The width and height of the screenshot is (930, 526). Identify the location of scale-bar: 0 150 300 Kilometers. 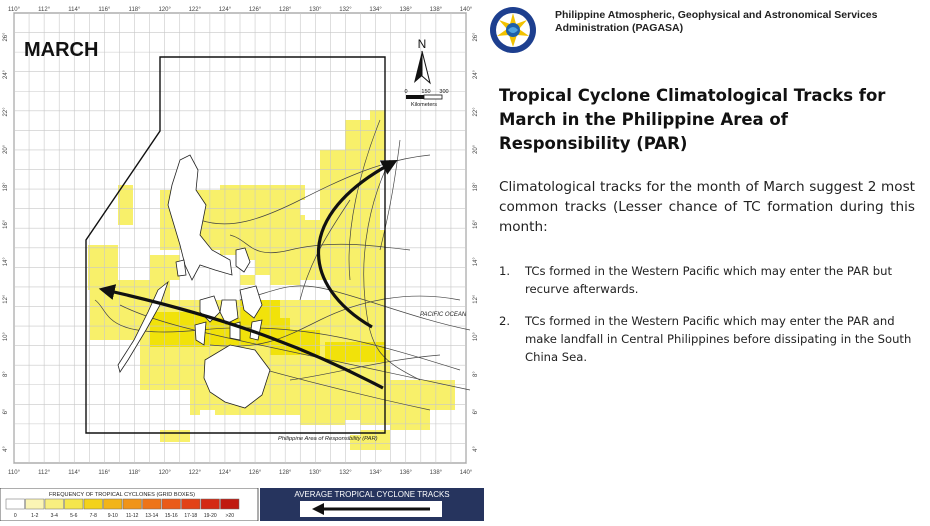
(426, 98).